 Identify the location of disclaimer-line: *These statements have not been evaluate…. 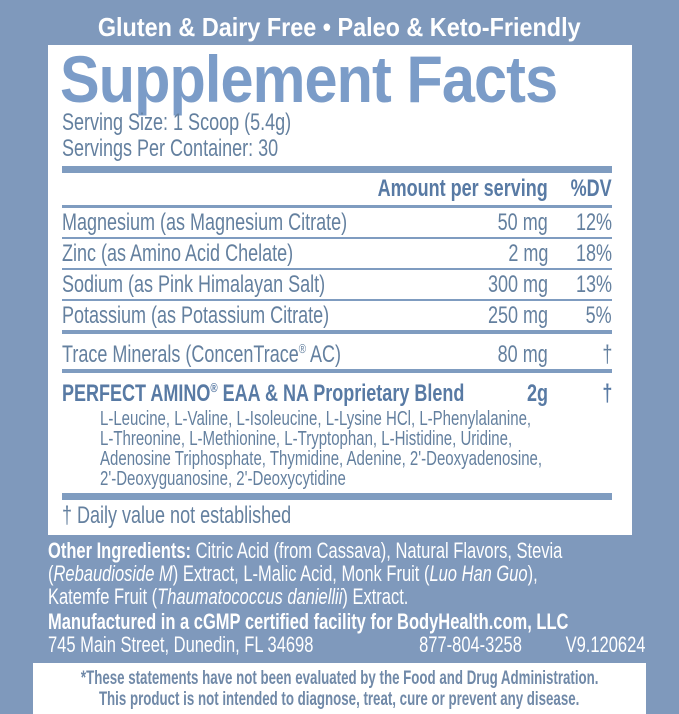
(339, 678).